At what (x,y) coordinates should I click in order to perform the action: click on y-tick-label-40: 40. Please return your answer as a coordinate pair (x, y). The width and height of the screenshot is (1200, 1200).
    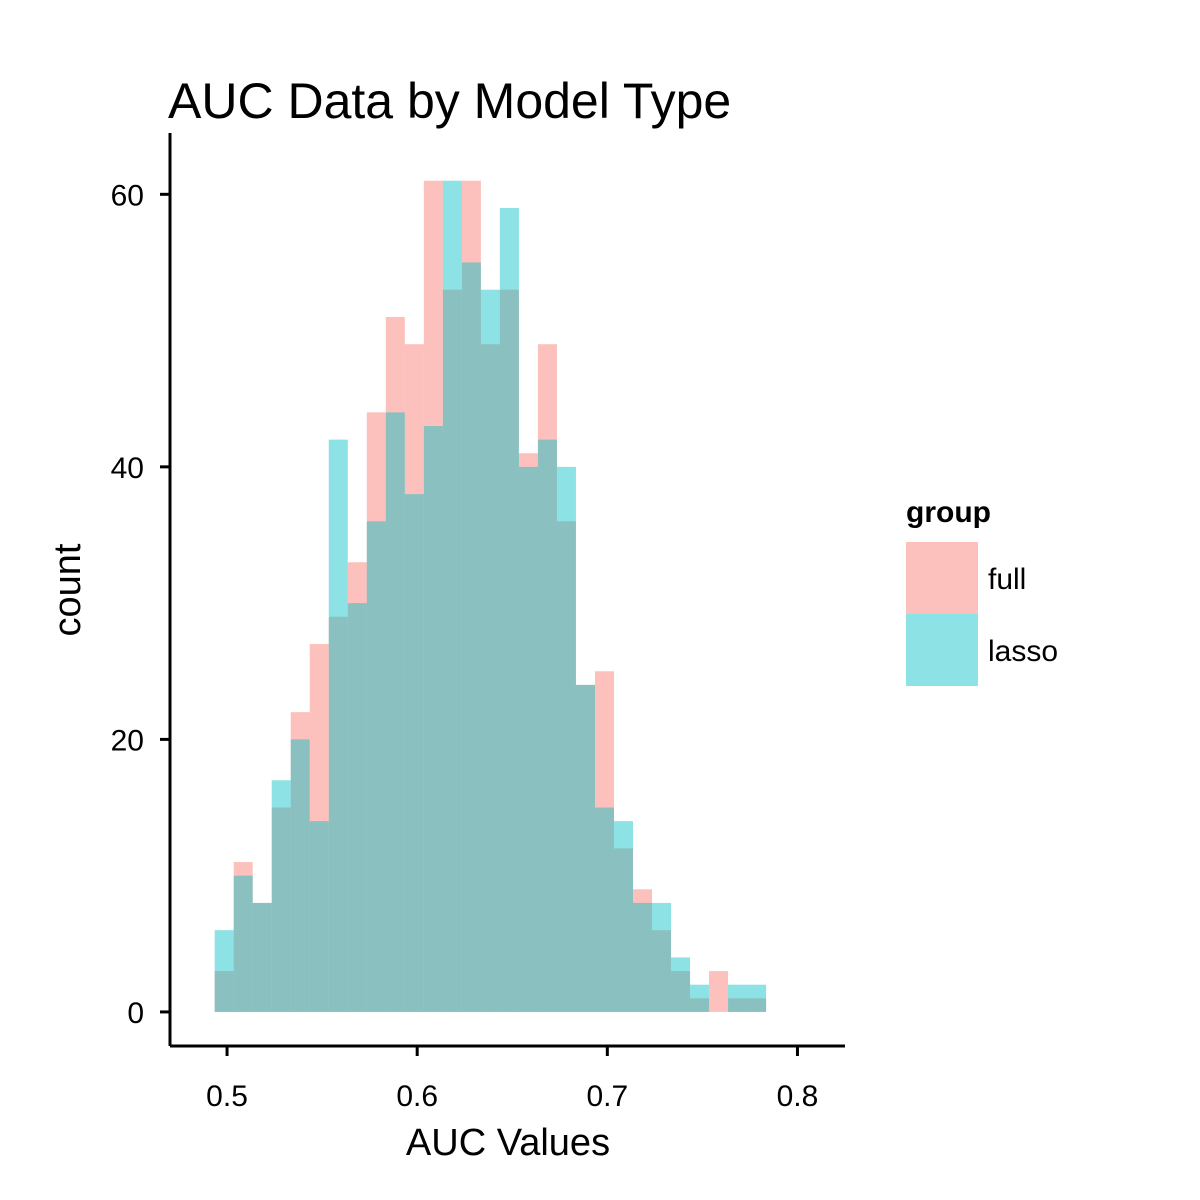
    Looking at the image, I should click on (127, 468).